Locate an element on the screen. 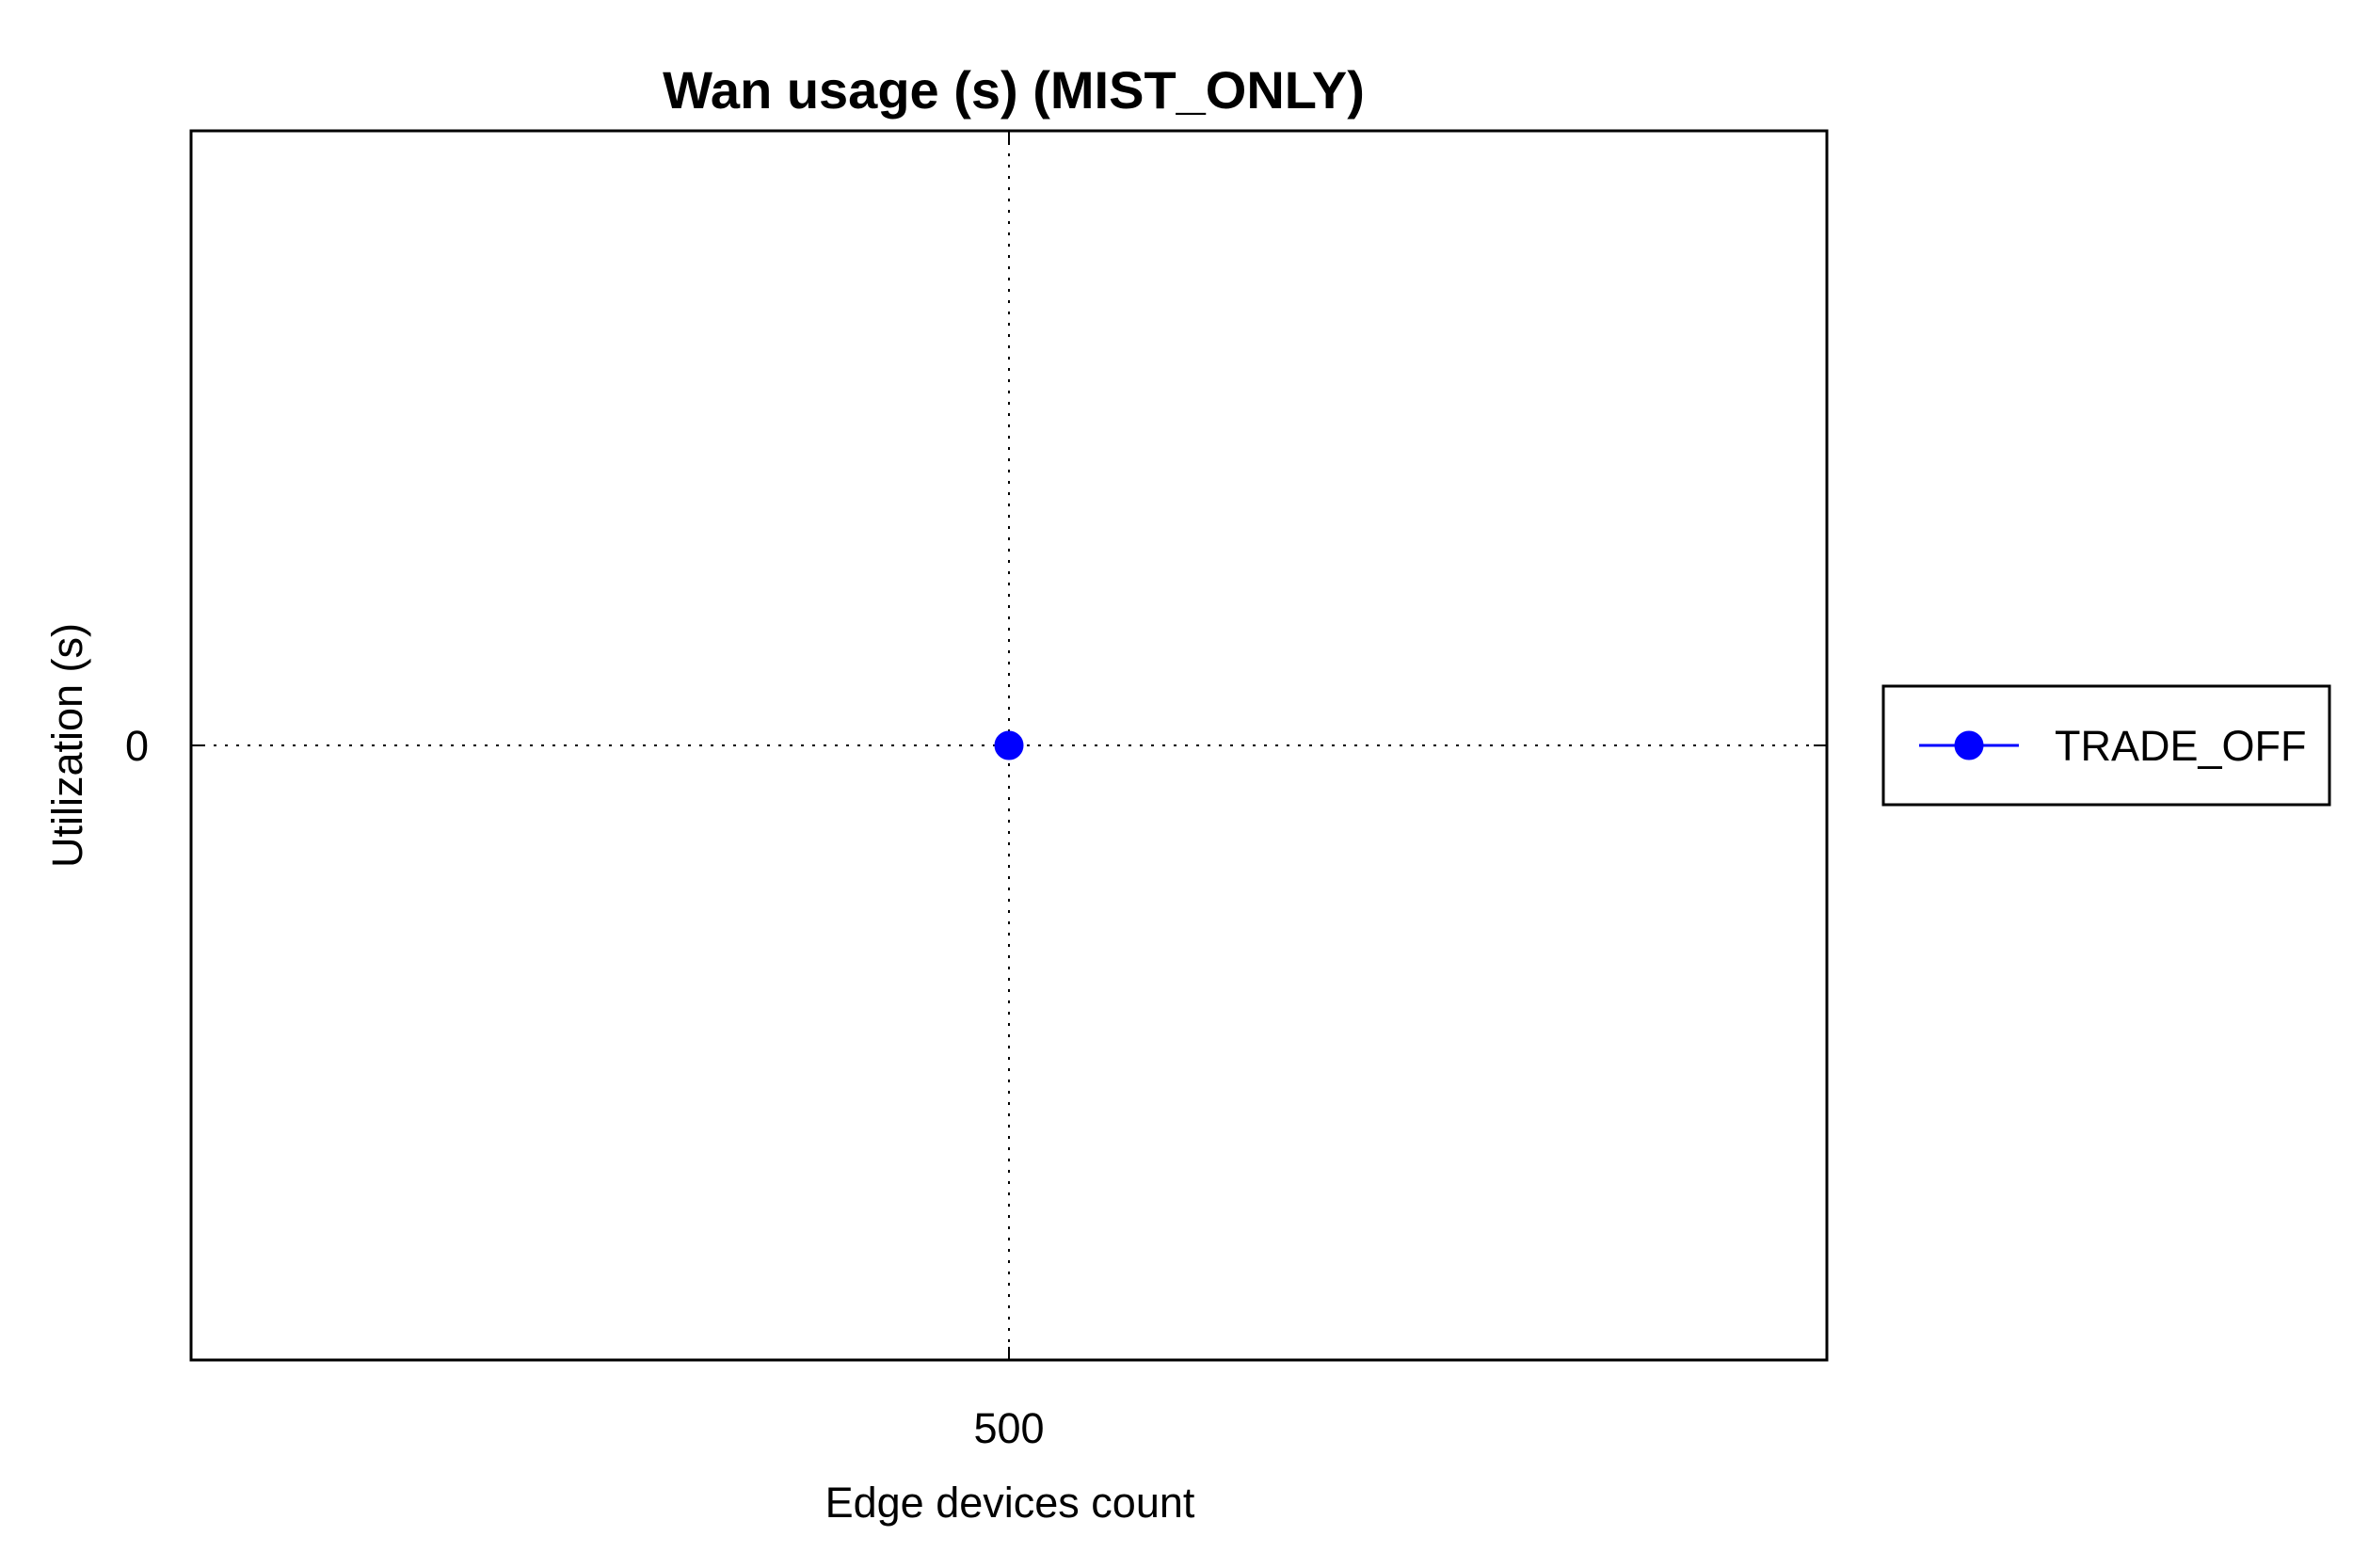  legend: TRADE_OFF is located at coordinates (2106, 745).